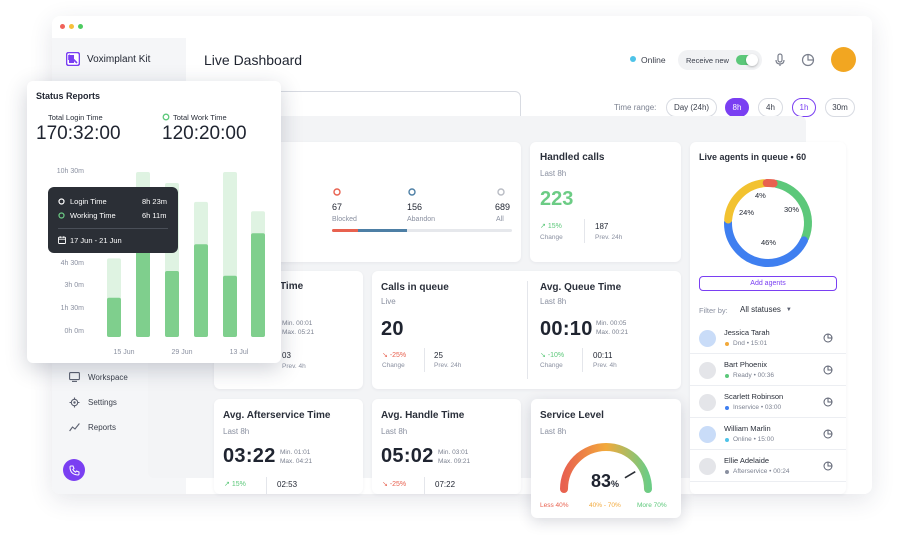 The height and width of the screenshot is (548, 901). I want to click on microphone-icon, so click(780, 60).